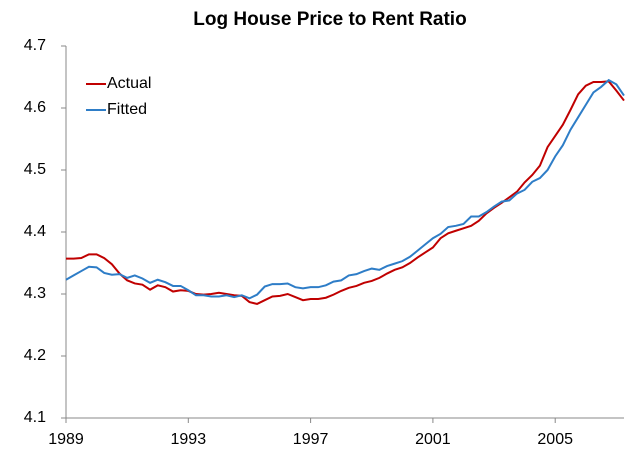 The image size is (625, 459). I want to click on y-tick-label: 4.7, so click(35, 45).